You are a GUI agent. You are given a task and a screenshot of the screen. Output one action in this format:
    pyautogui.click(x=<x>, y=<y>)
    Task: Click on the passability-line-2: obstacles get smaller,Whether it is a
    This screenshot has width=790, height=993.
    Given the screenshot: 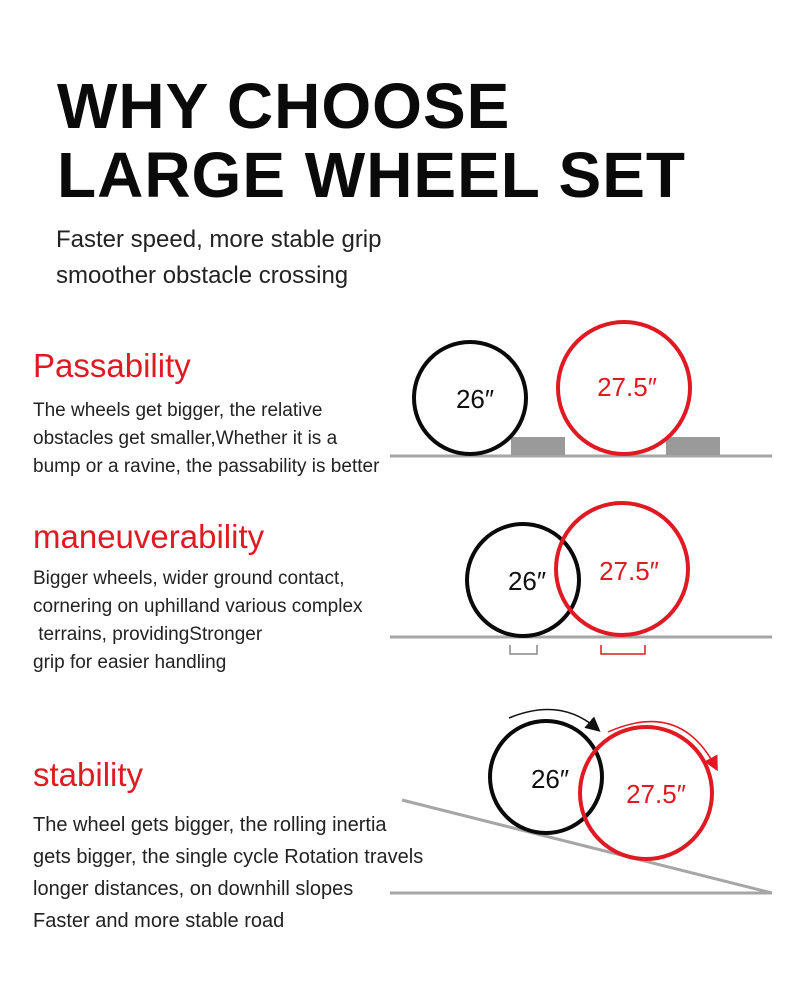 What is the action you would take?
    pyautogui.click(x=185, y=438)
    